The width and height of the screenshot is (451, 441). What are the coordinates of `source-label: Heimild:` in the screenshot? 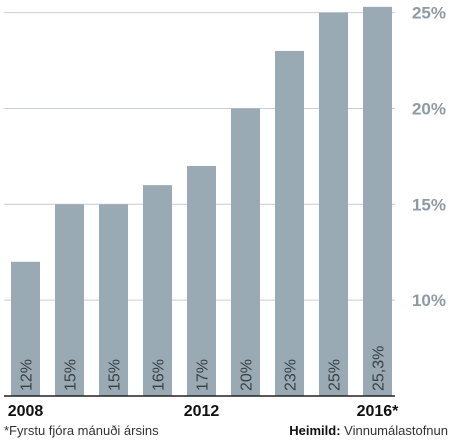 It's located at (315, 430).